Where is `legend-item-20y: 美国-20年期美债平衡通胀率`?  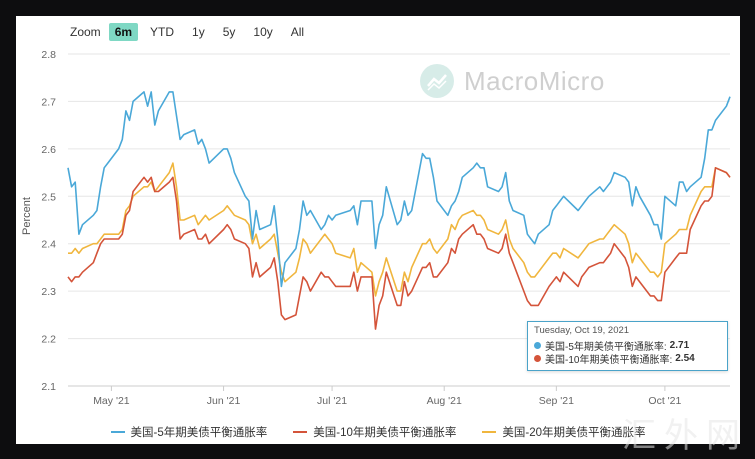 legend-item-20y: 美国-20年期美债平衡通胀率 is located at coordinates (563, 432).